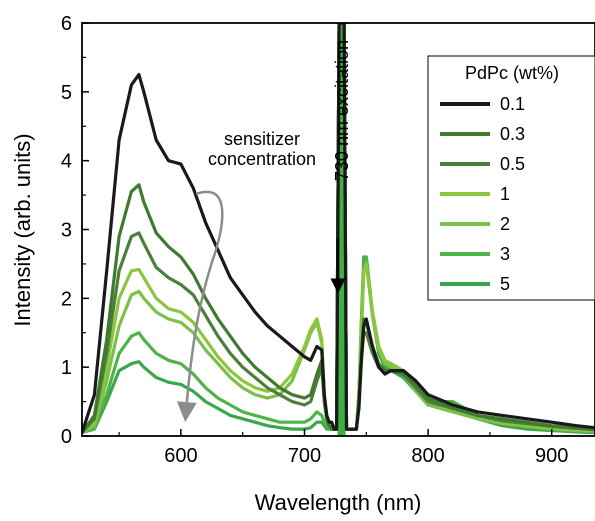 This screenshot has height=521, width=595. Describe the element at coordinates (512, 164) in the screenshot. I see `legend-label-0-5: 0.5` at that location.